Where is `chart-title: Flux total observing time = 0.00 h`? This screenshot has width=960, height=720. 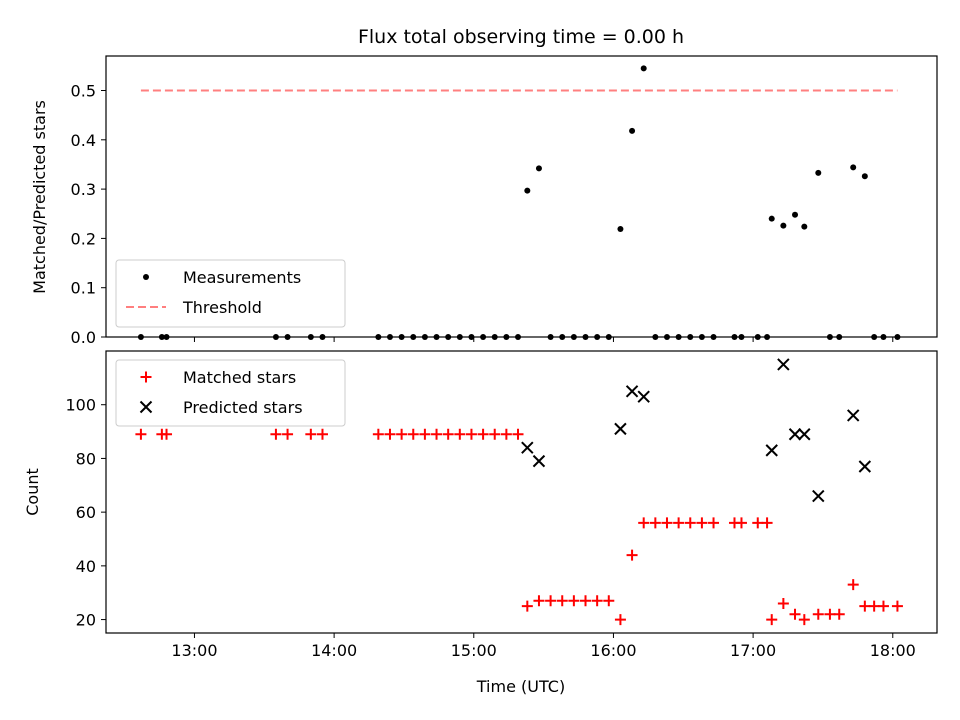
chart-title: Flux total observing time = 0.00 h is located at coordinates (521, 37).